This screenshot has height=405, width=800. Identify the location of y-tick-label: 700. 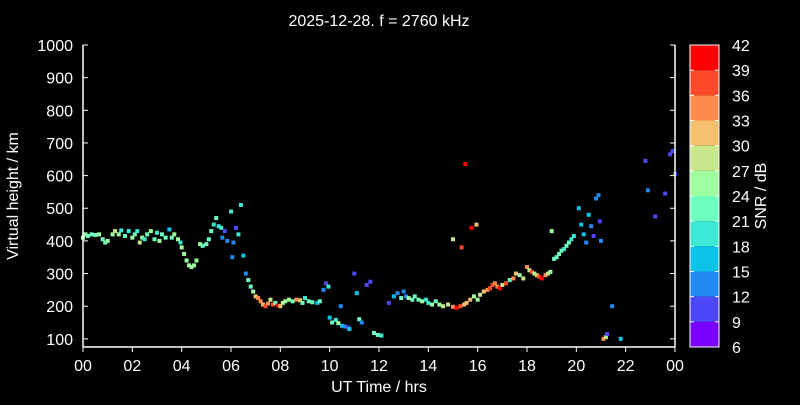
(59, 144).